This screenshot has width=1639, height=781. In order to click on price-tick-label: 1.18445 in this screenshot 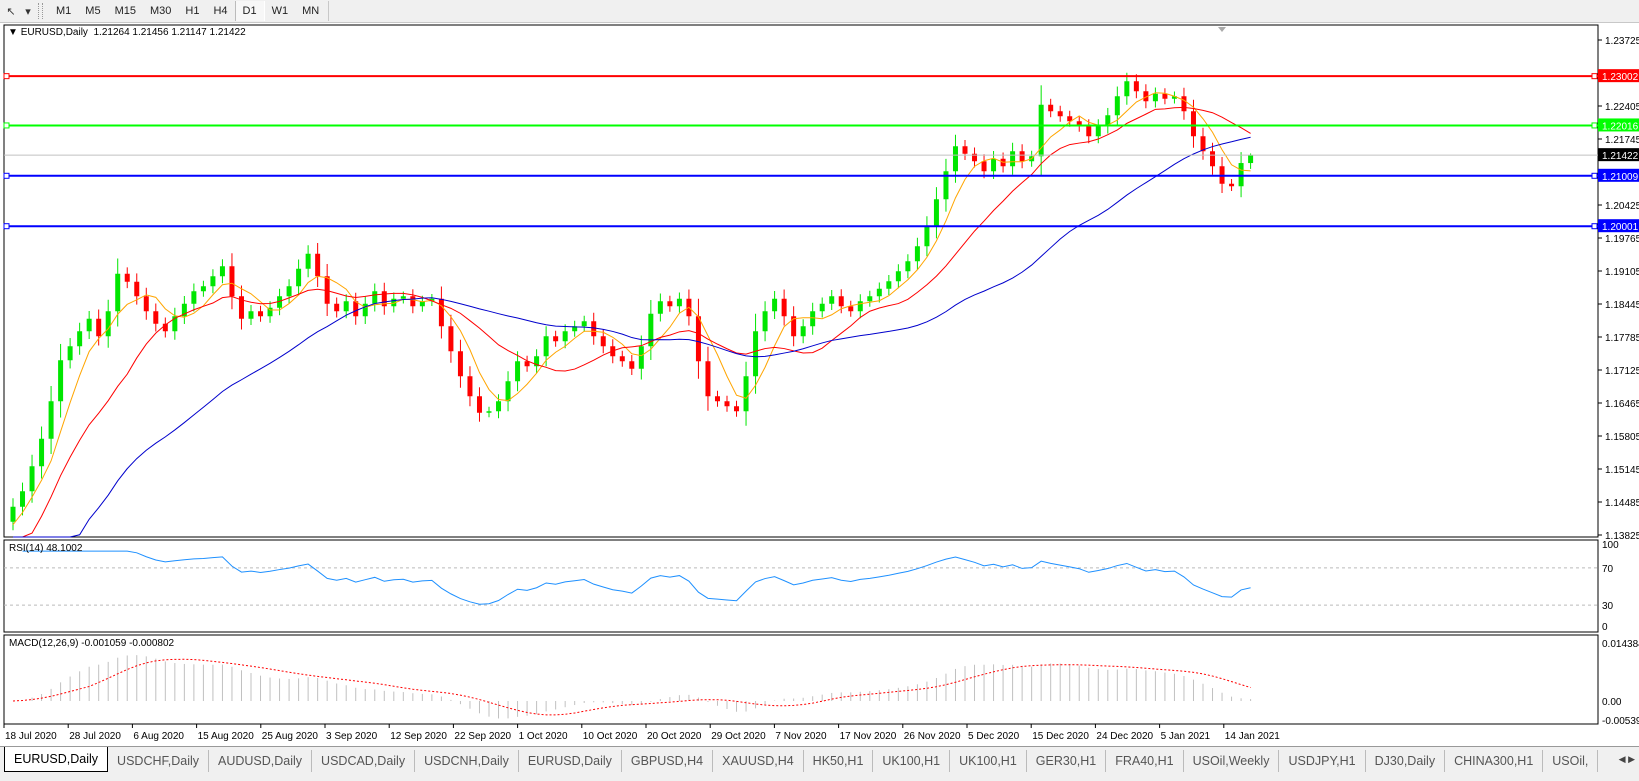, I will do `click(1622, 305)`.